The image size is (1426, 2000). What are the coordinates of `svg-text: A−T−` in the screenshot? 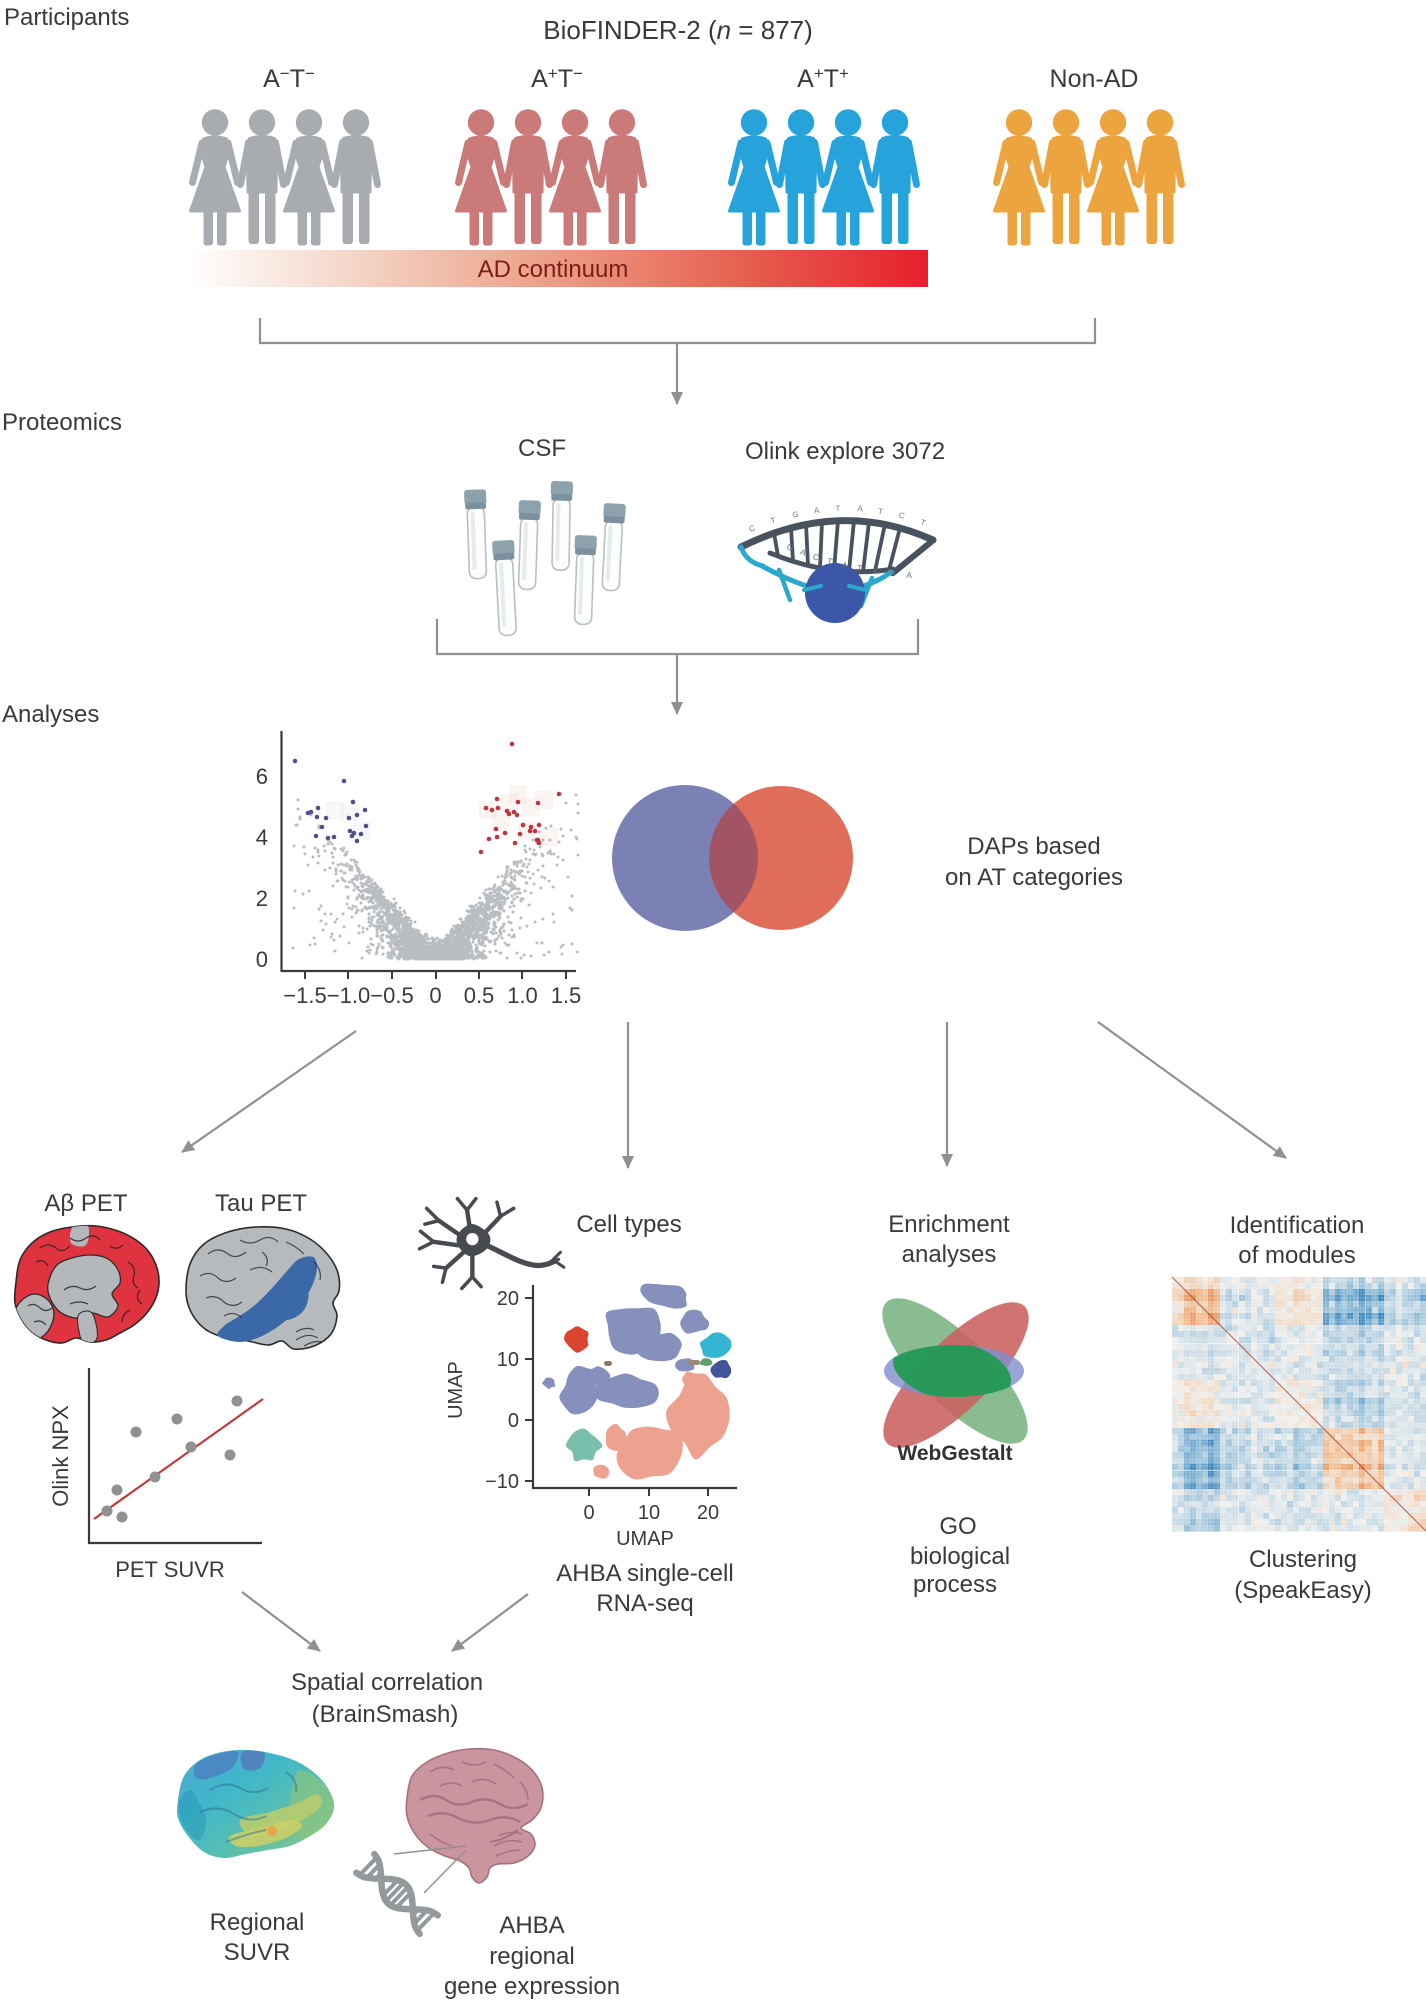 It's located at (289, 78).